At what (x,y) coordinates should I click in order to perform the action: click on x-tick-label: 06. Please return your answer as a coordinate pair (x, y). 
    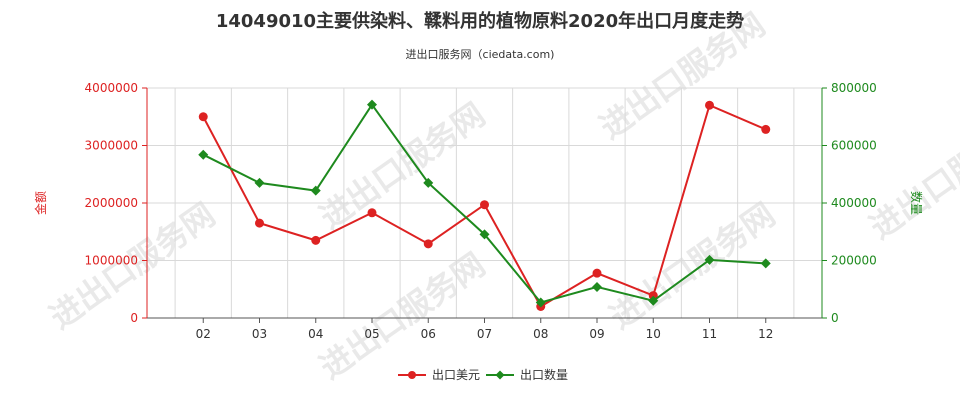
    Looking at the image, I should click on (428, 334).